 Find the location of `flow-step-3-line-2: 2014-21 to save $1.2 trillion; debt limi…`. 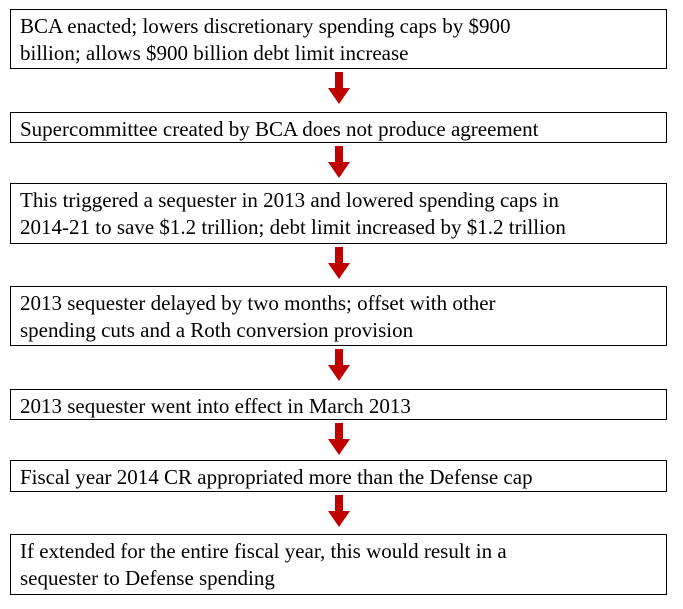

flow-step-3-line-2: 2014-21 to save $1.2 trillion; debt limi… is located at coordinates (293, 227).